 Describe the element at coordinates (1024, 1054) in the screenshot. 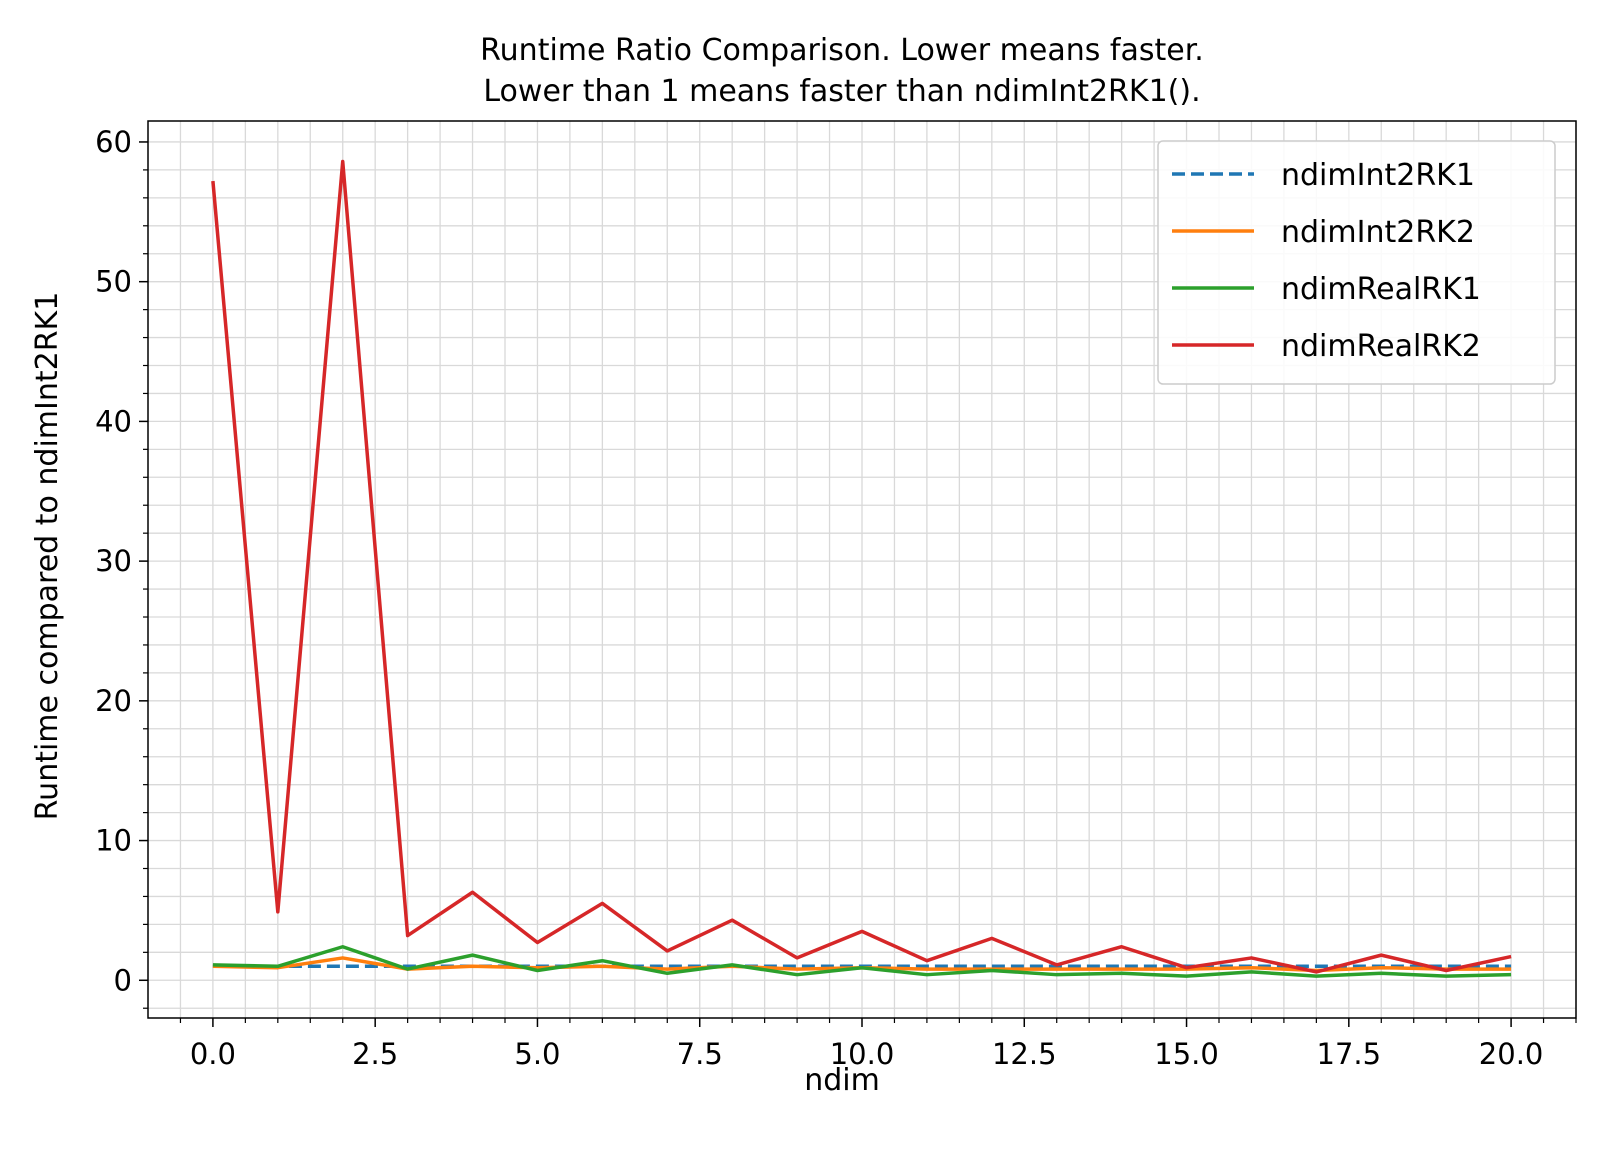

I see `x-tick-label: 12.5` at that location.